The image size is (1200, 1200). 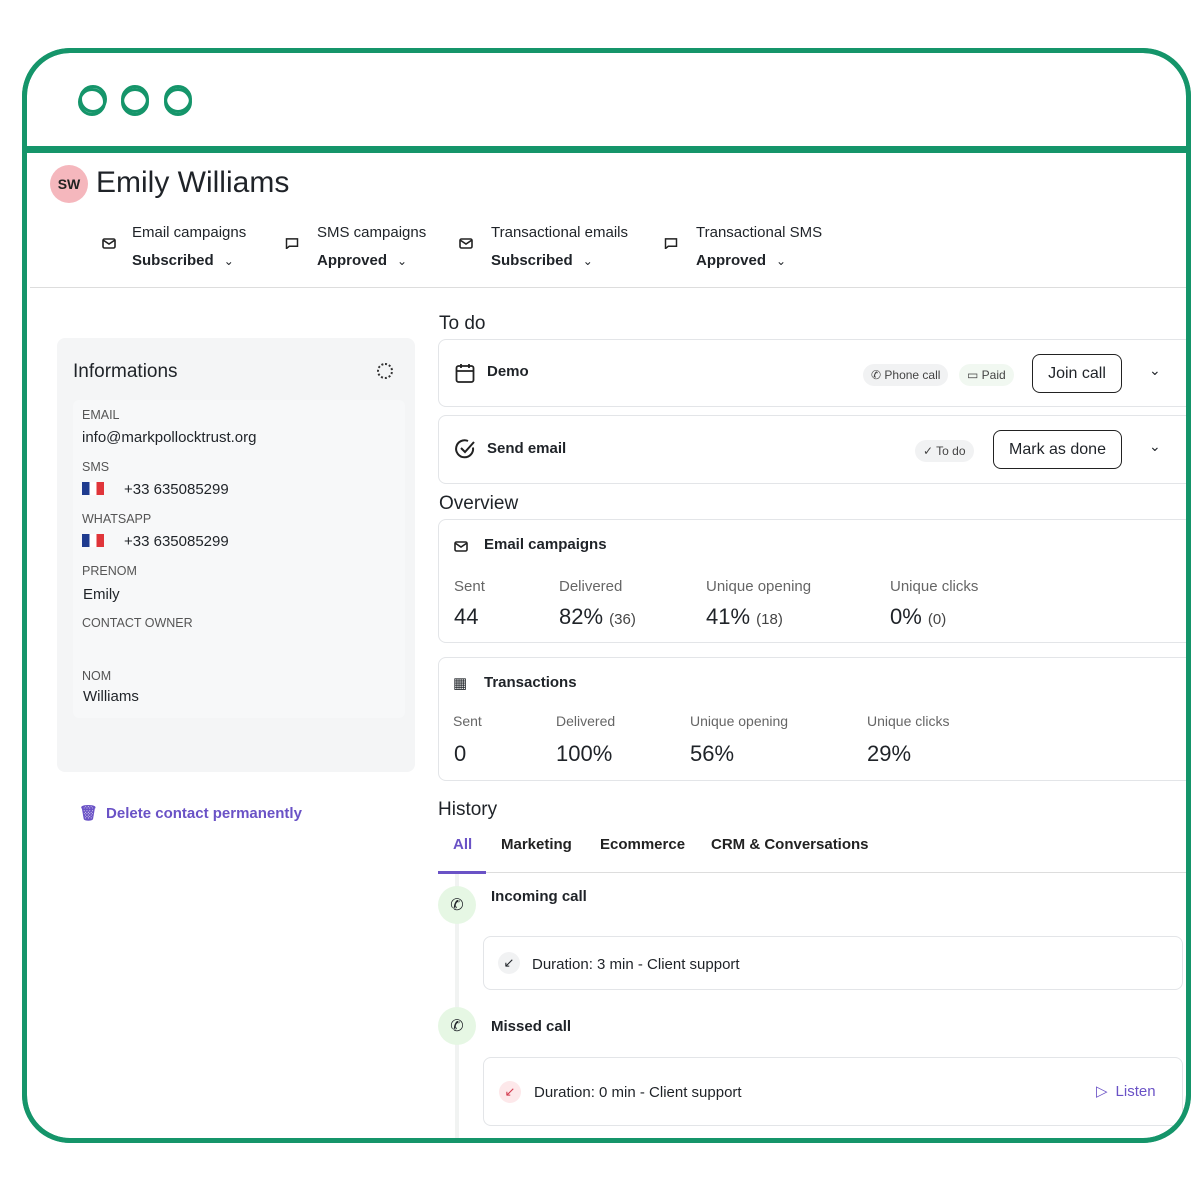 I want to click on metric-value: 29%, so click(x=889, y=753).